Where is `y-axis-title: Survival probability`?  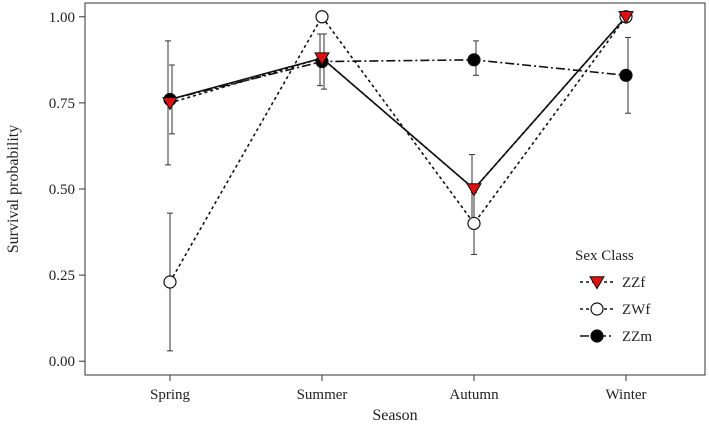 y-axis-title: Survival probability is located at coordinates (13, 189).